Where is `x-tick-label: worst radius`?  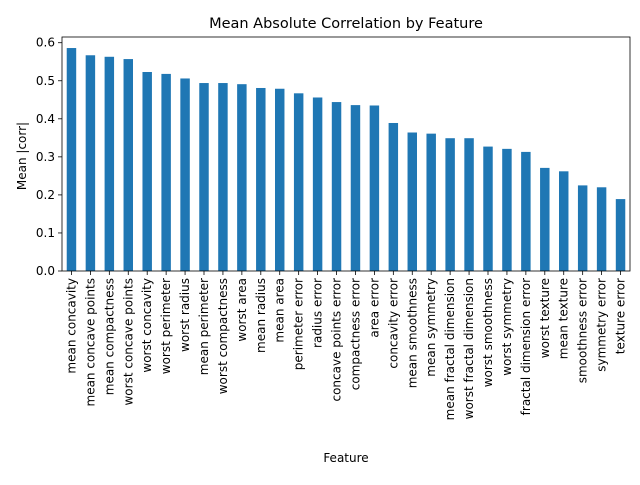
x-tick-label: worst radius is located at coordinates (185, 315).